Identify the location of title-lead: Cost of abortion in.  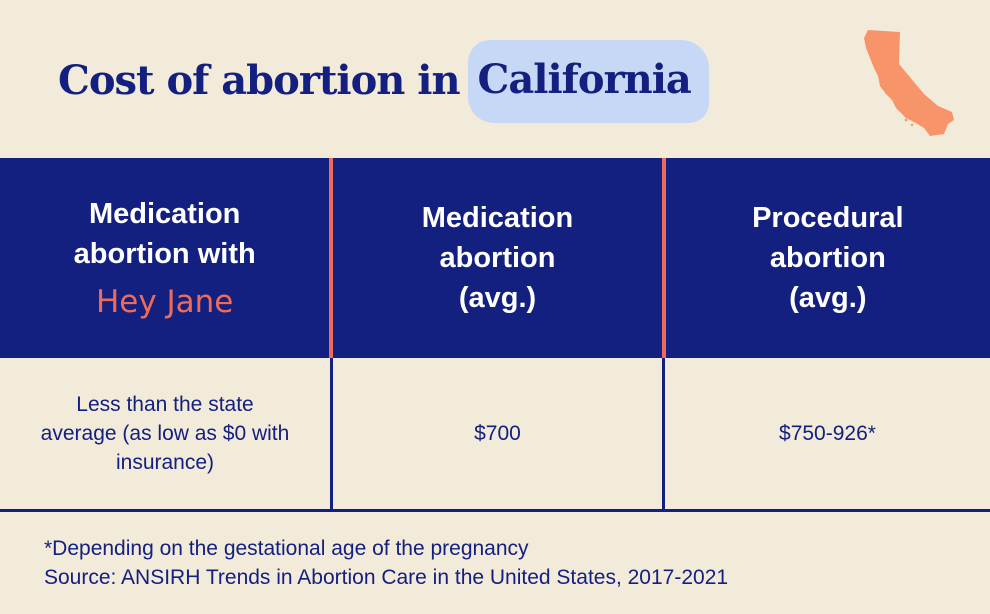
(259, 80).